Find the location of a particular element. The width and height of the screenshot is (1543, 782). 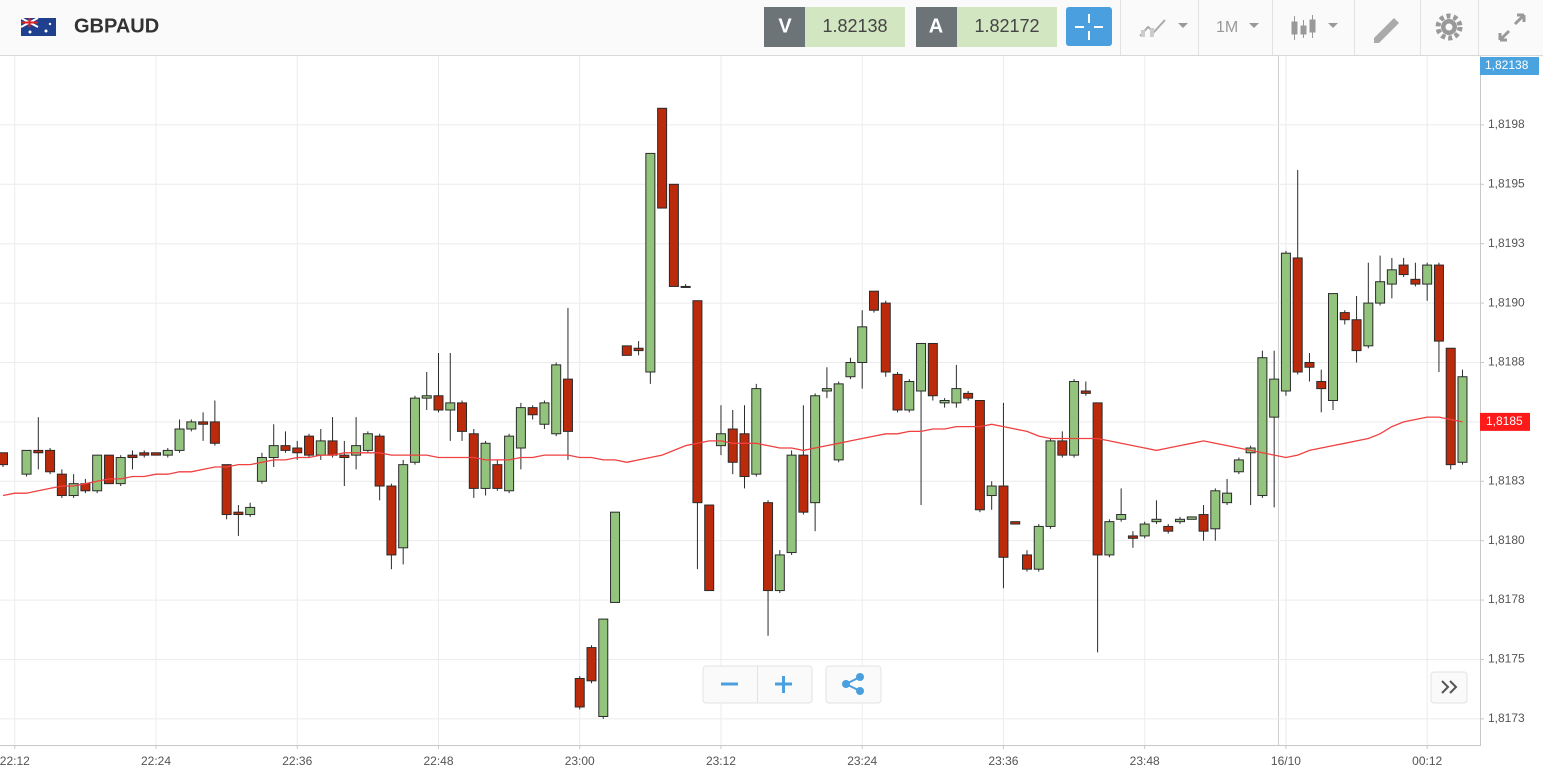

zoom-in is located at coordinates (783, 684).